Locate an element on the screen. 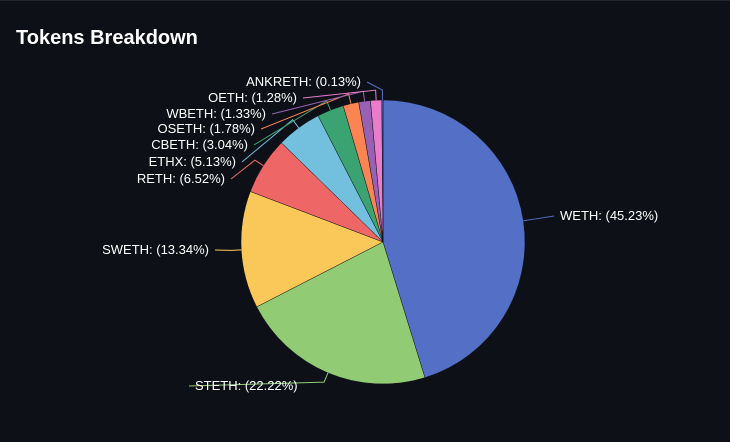  slice-label: WETH: (45.23%) is located at coordinates (609, 215).